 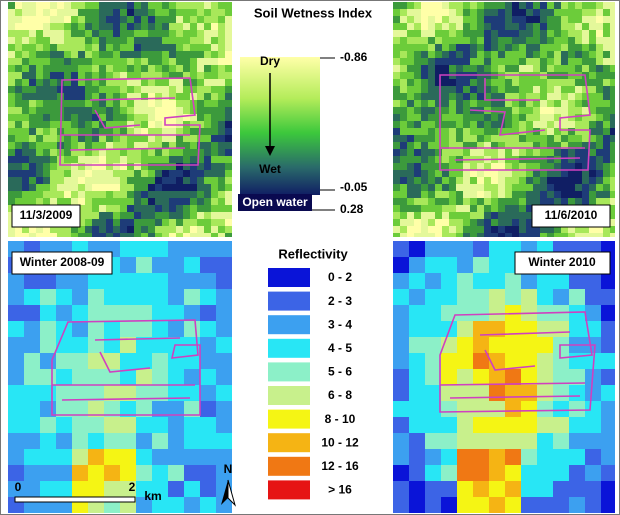 What do you see at coordinates (289, 443) in the screenshot?
I see `legend-swatch` at bounding box center [289, 443].